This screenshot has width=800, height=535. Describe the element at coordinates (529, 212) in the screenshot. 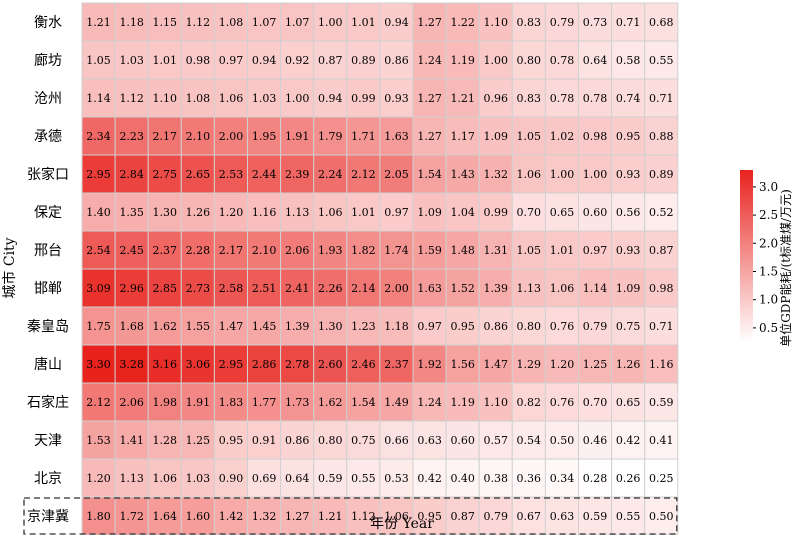

I see `cell-value-label: 0.70` at that location.